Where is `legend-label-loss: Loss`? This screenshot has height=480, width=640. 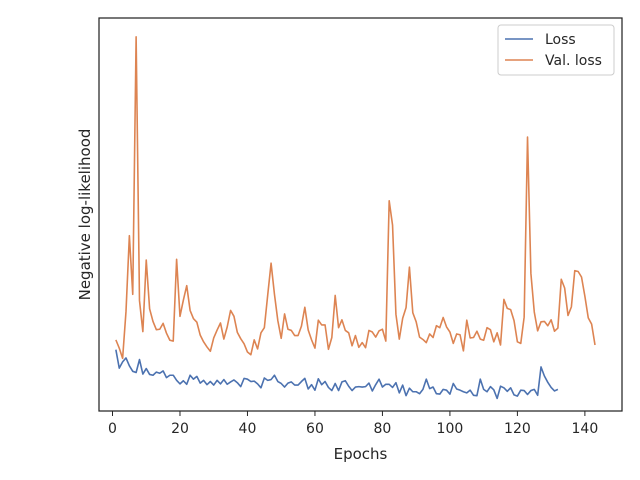 legend-label-loss: Loss is located at coordinates (560, 40).